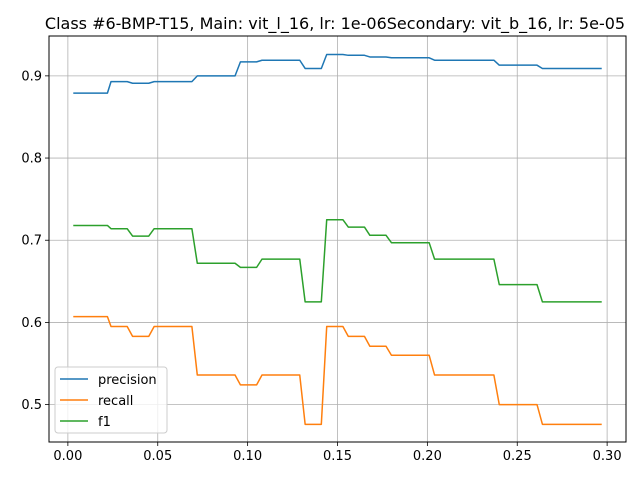 The image size is (640, 480). Describe the element at coordinates (115, 401) in the screenshot. I see `legend-label-recall: recall` at that location.